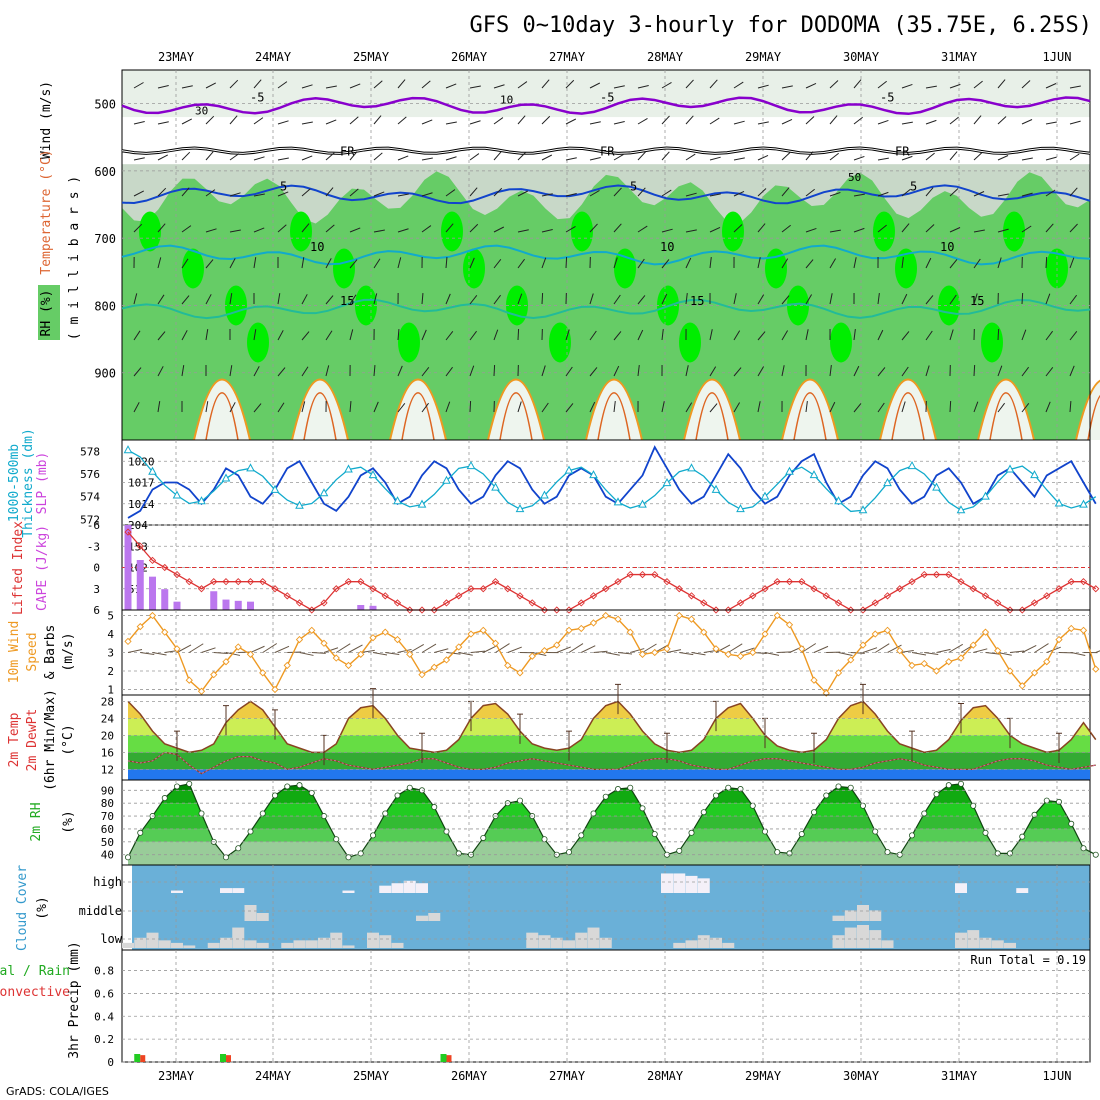 The width and height of the screenshot is (1100, 1100). What do you see at coordinates (902, 152) in the screenshot?
I see `freezing-level-label: FR` at bounding box center [902, 152].